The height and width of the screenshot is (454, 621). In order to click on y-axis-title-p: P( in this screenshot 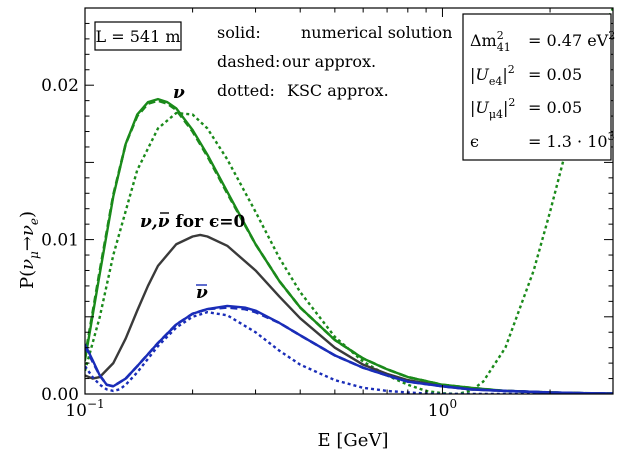, I will do `click(27, 279)`.